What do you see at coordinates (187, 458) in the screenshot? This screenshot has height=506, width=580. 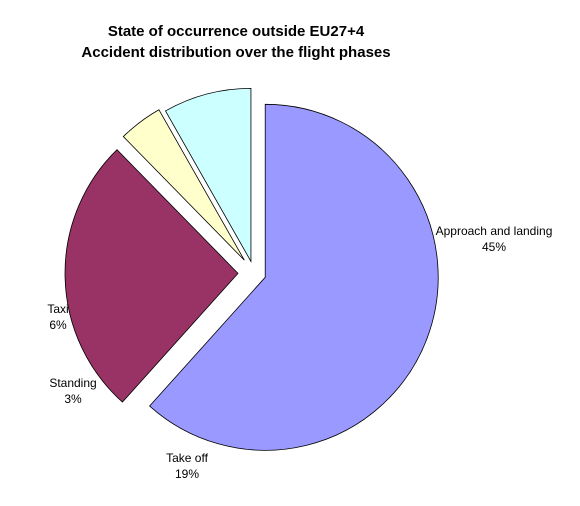 I see `slice-label: Take off` at bounding box center [187, 458].